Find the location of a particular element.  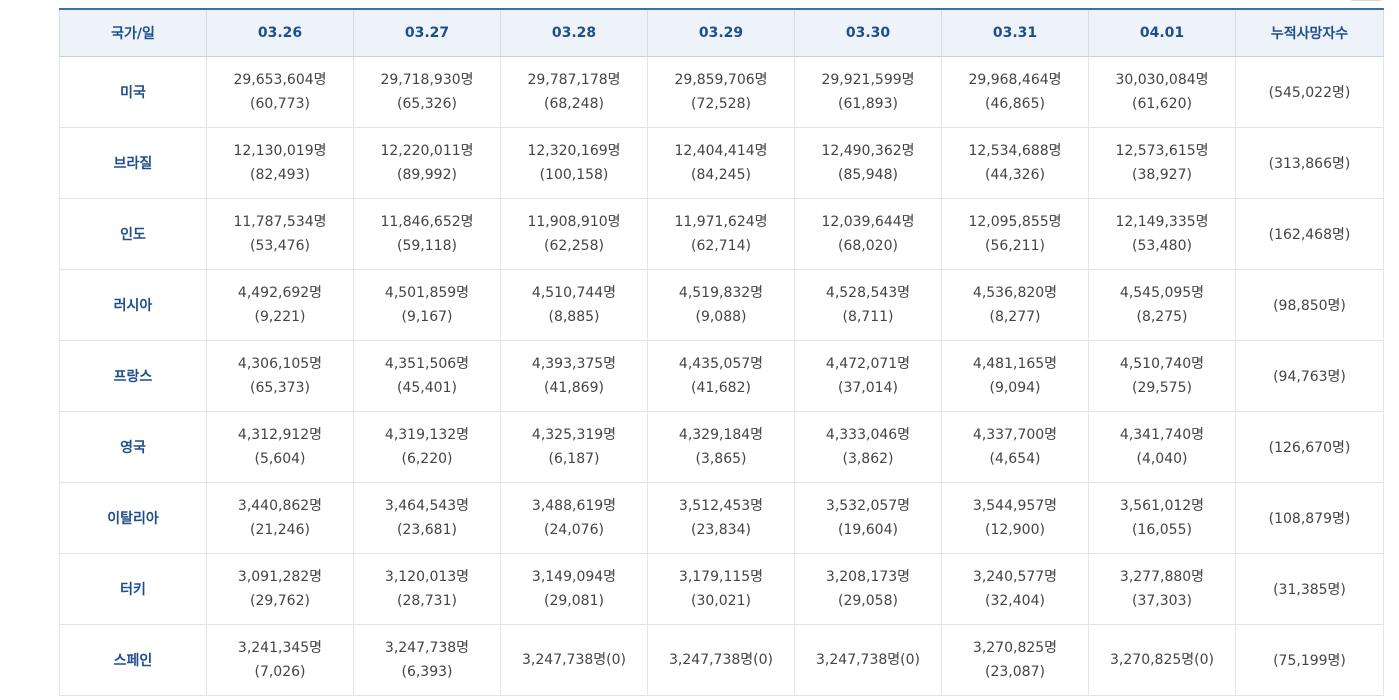

daily-increase: (24,076) is located at coordinates (574, 529).